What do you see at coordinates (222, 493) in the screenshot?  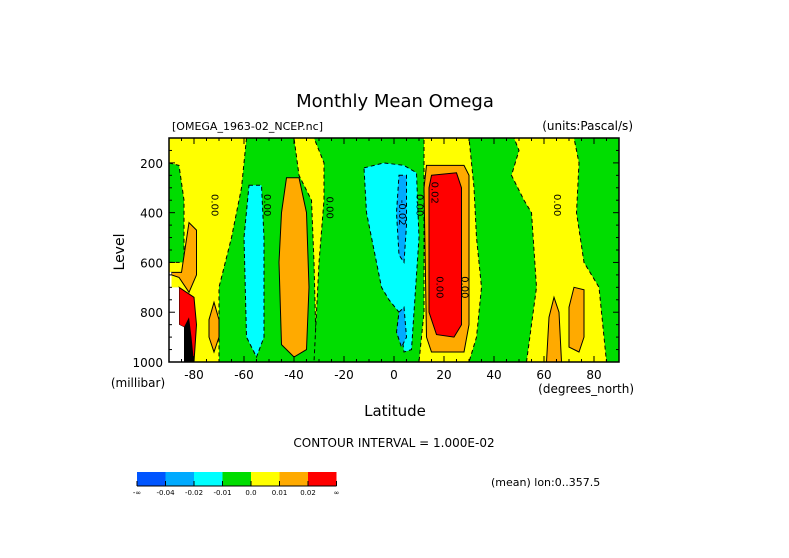 I see `colorbar-label: -0.01` at bounding box center [222, 493].